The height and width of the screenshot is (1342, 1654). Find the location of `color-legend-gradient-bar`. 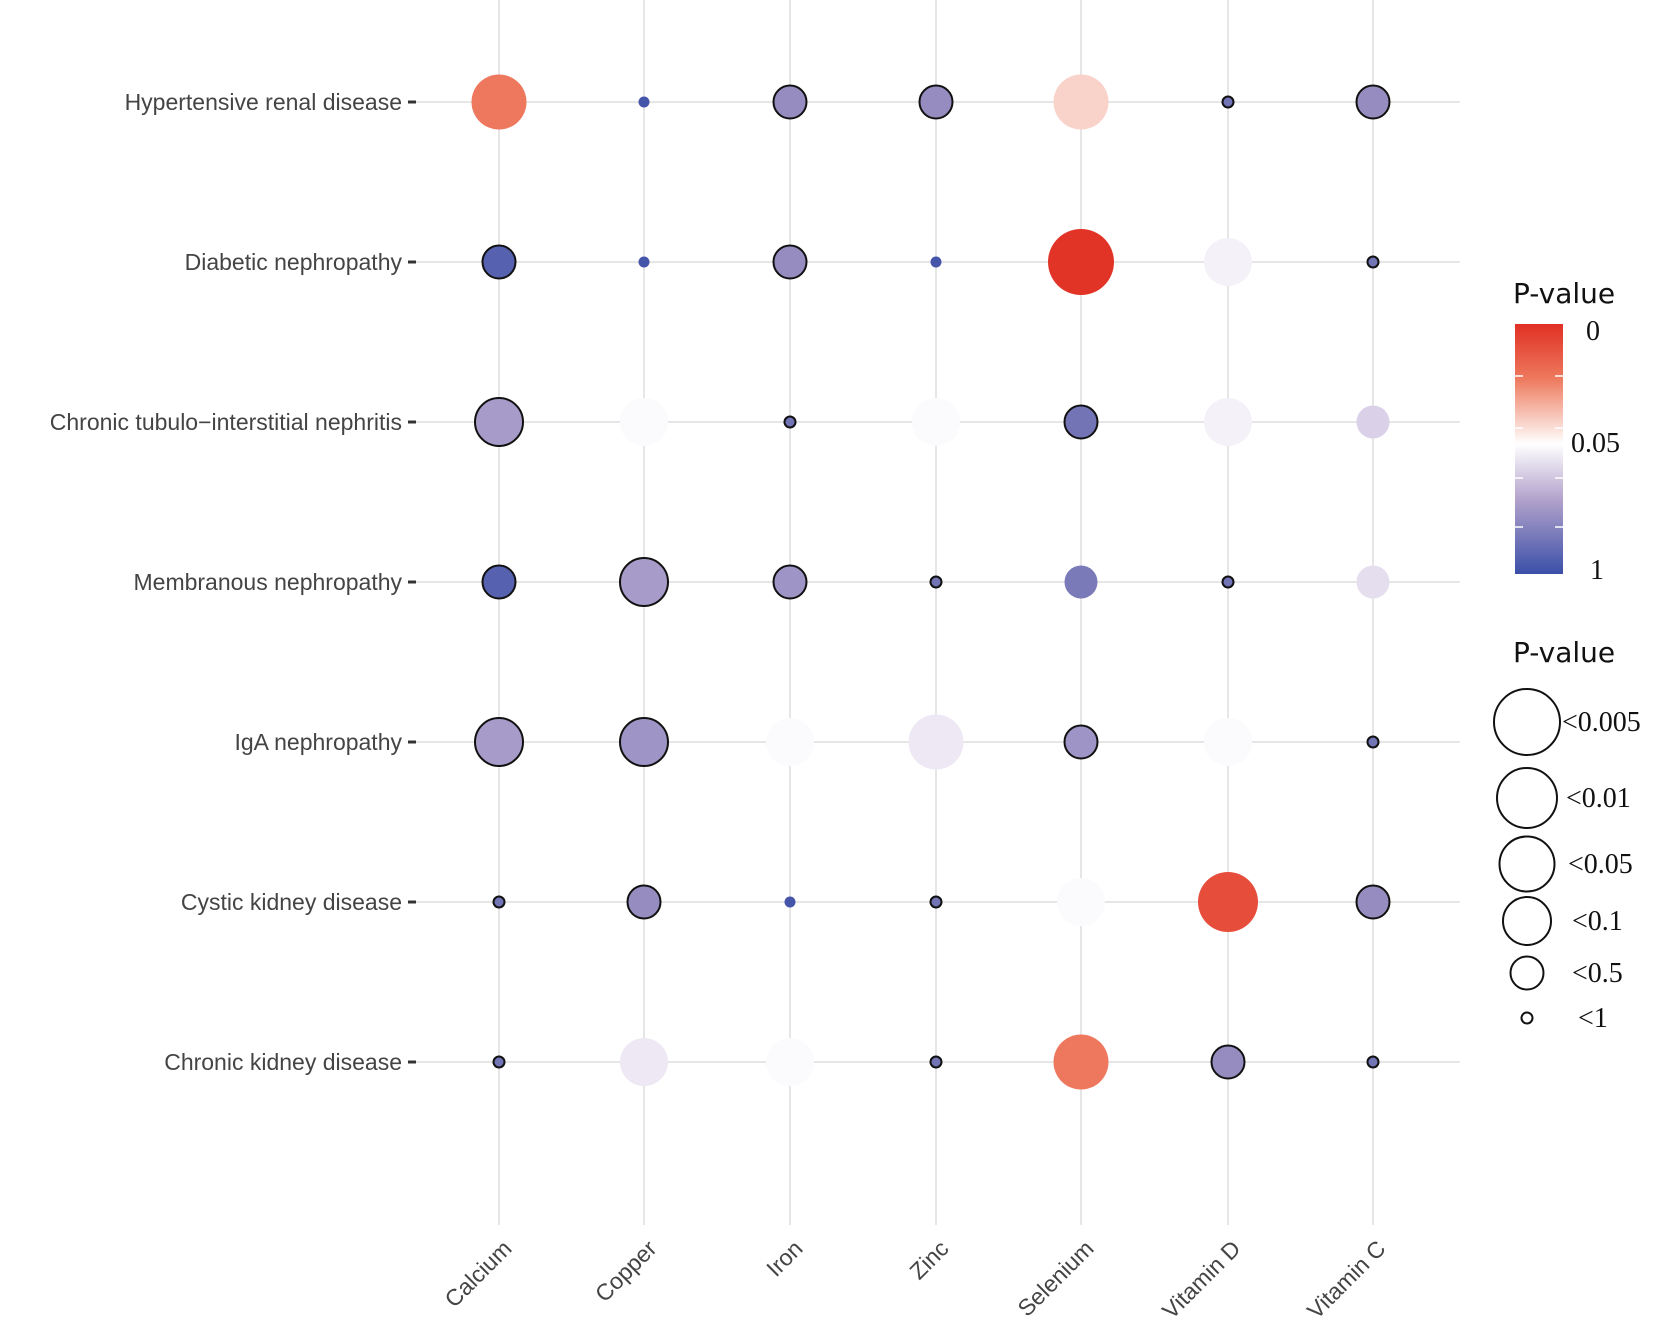

color-legend-gradient-bar is located at coordinates (1539, 449).